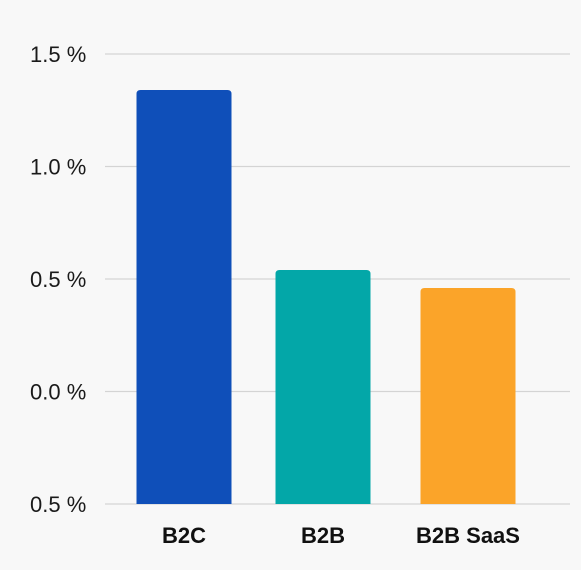 This screenshot has width=581, height=570. What do you see at coordinates (58, 392) in the screenshot?
I see `y-tick-label: 0.0 %` at bounding box center [58, 392].